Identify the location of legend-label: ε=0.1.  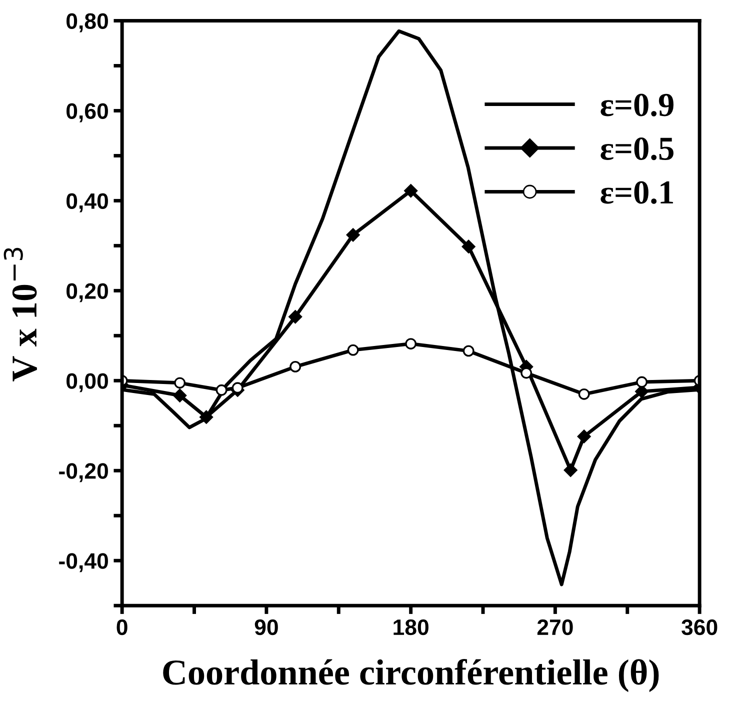
(636, 192).